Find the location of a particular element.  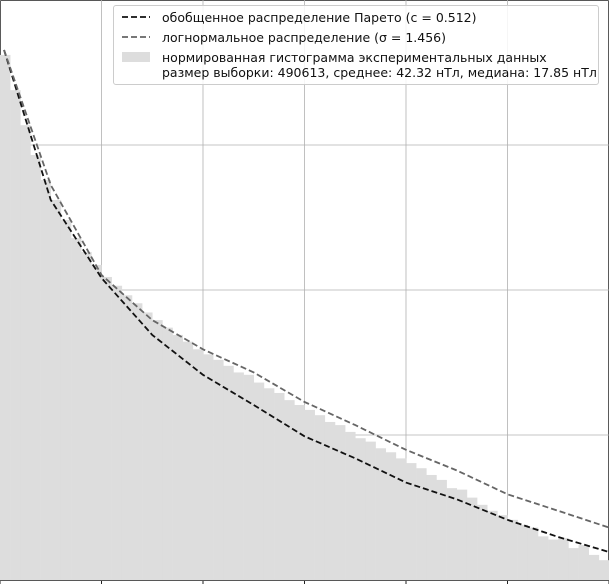

legend-entry: логнормальное распределение (σ = 1.456) is located at coordinates (284, 37).